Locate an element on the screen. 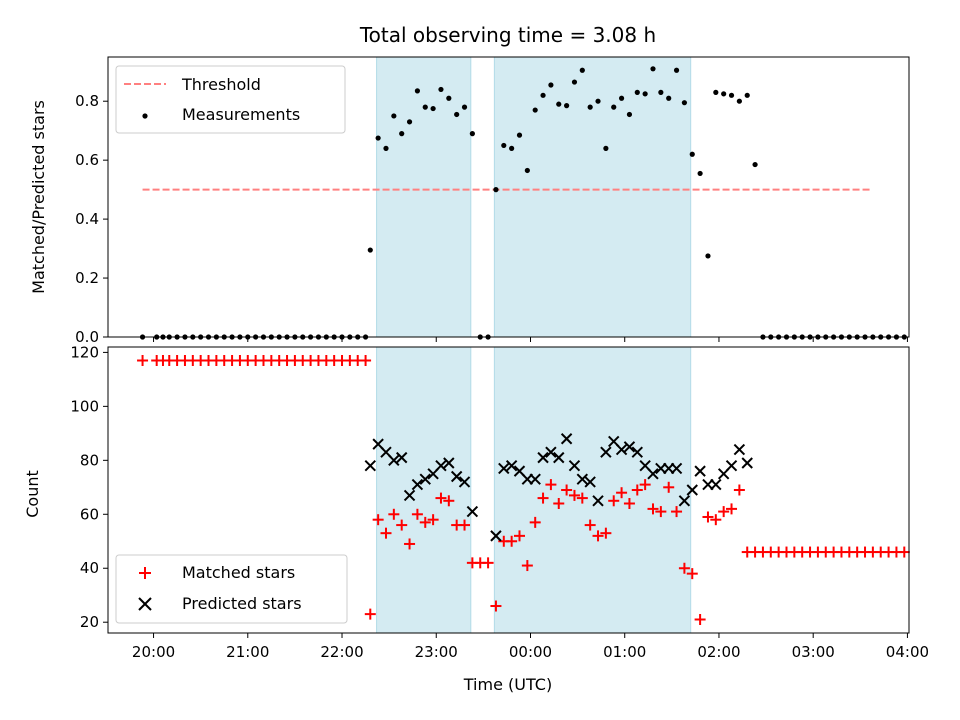 The height and width of the screenshot is (720, 960). legend-matched-swatch is located at coordinates (145, 573).